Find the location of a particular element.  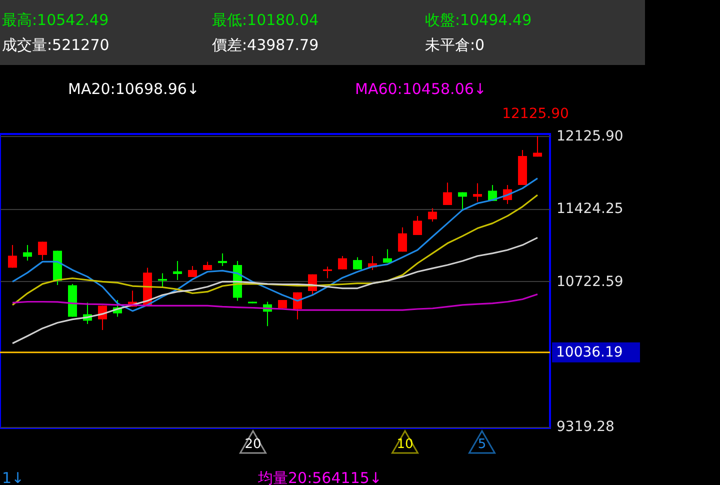

text: 最低:10180.04 is located at coordinates (265, 20).